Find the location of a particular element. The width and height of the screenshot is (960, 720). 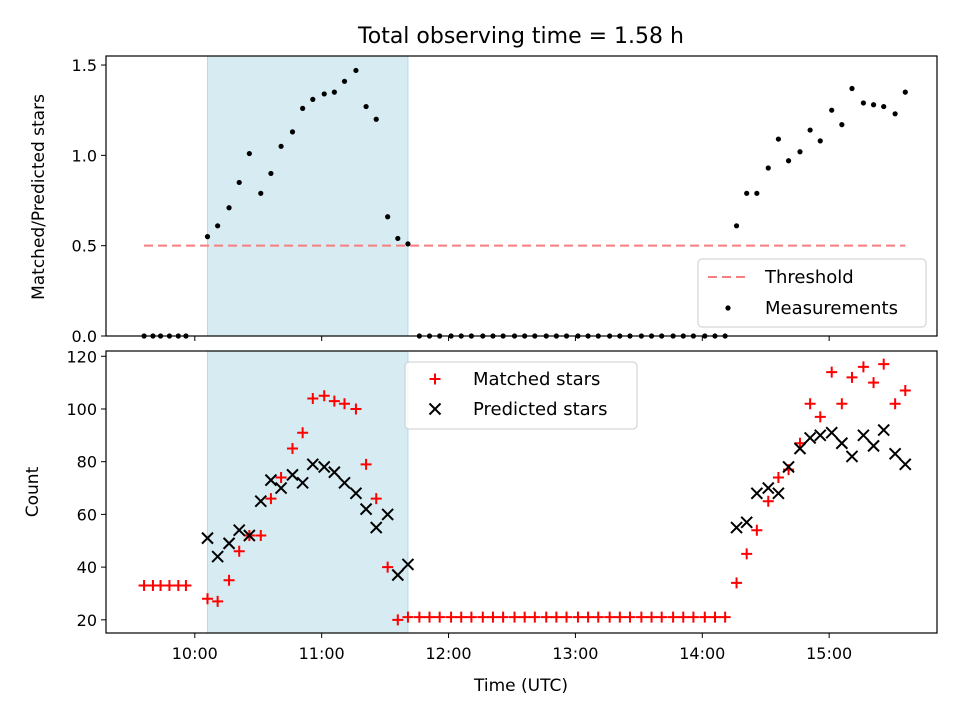

bottom-y-axis-label: Count is located at coordinates (33, 491).